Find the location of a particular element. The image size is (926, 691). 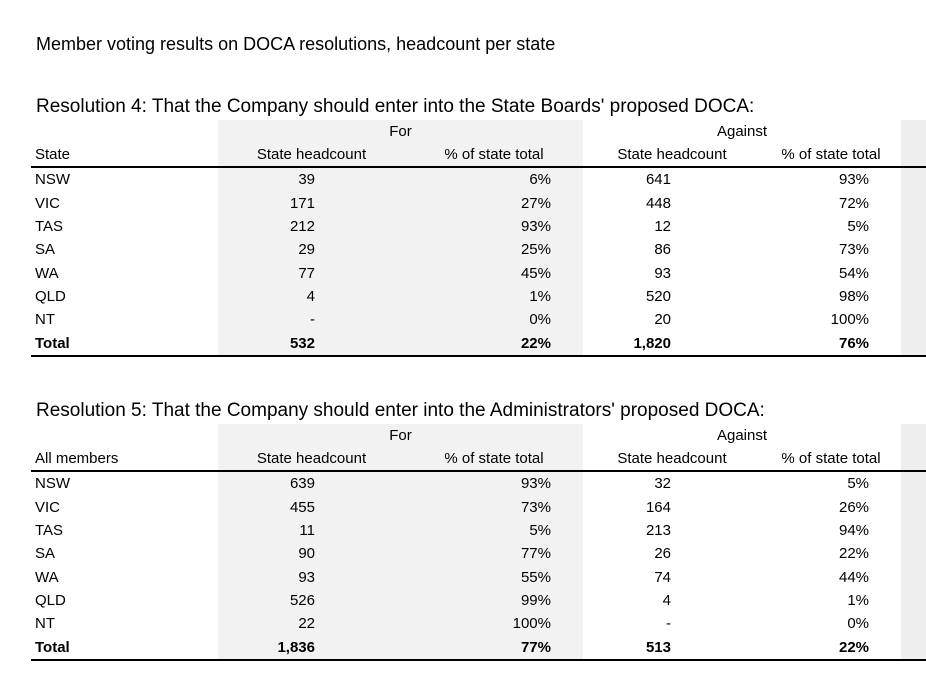

against-headcount-cell: 32 is located at coordinates (662, 484).